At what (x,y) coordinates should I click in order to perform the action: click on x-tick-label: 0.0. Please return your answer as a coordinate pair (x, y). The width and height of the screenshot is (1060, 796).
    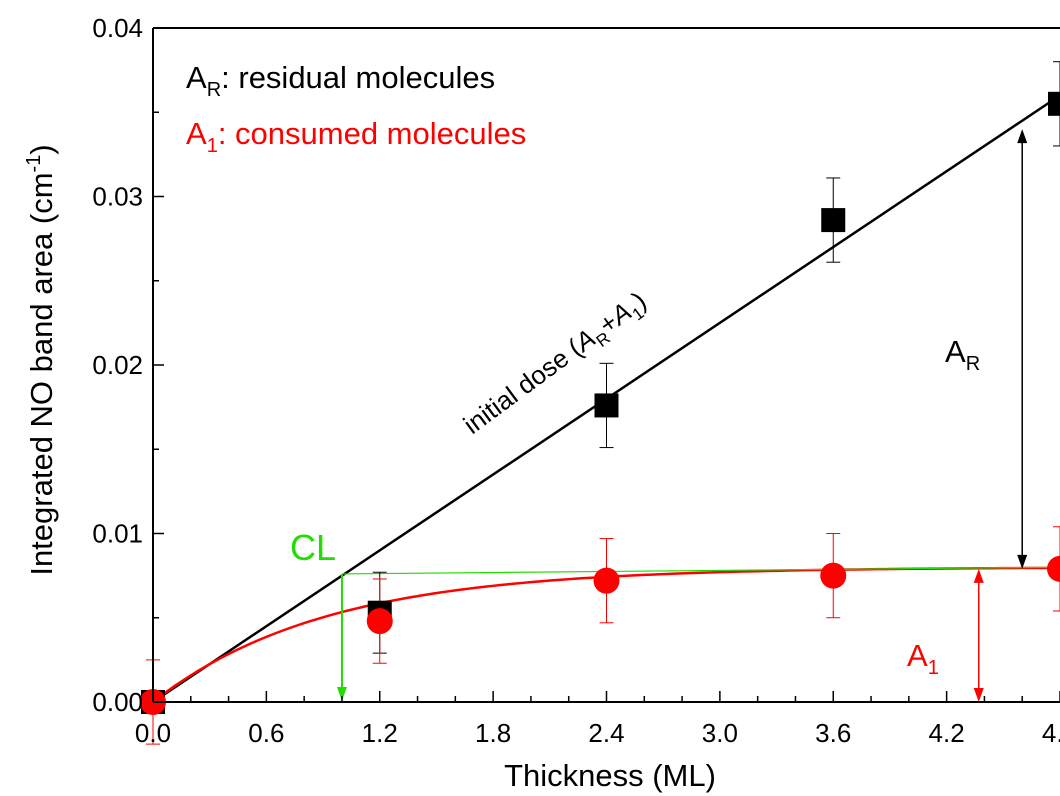
    Looking at the image, I should click on (153, 733).